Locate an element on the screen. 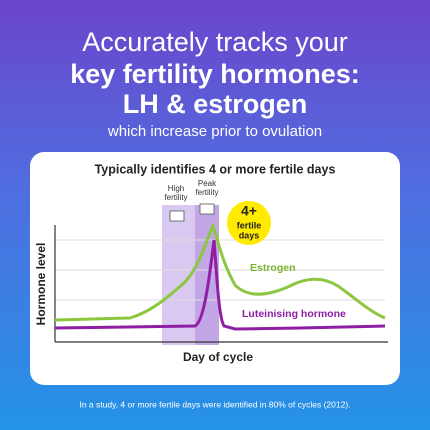 The height and width of the screenshot is (430, 430). headline-3: LH & estrogen is located at coordinates (215, 104).